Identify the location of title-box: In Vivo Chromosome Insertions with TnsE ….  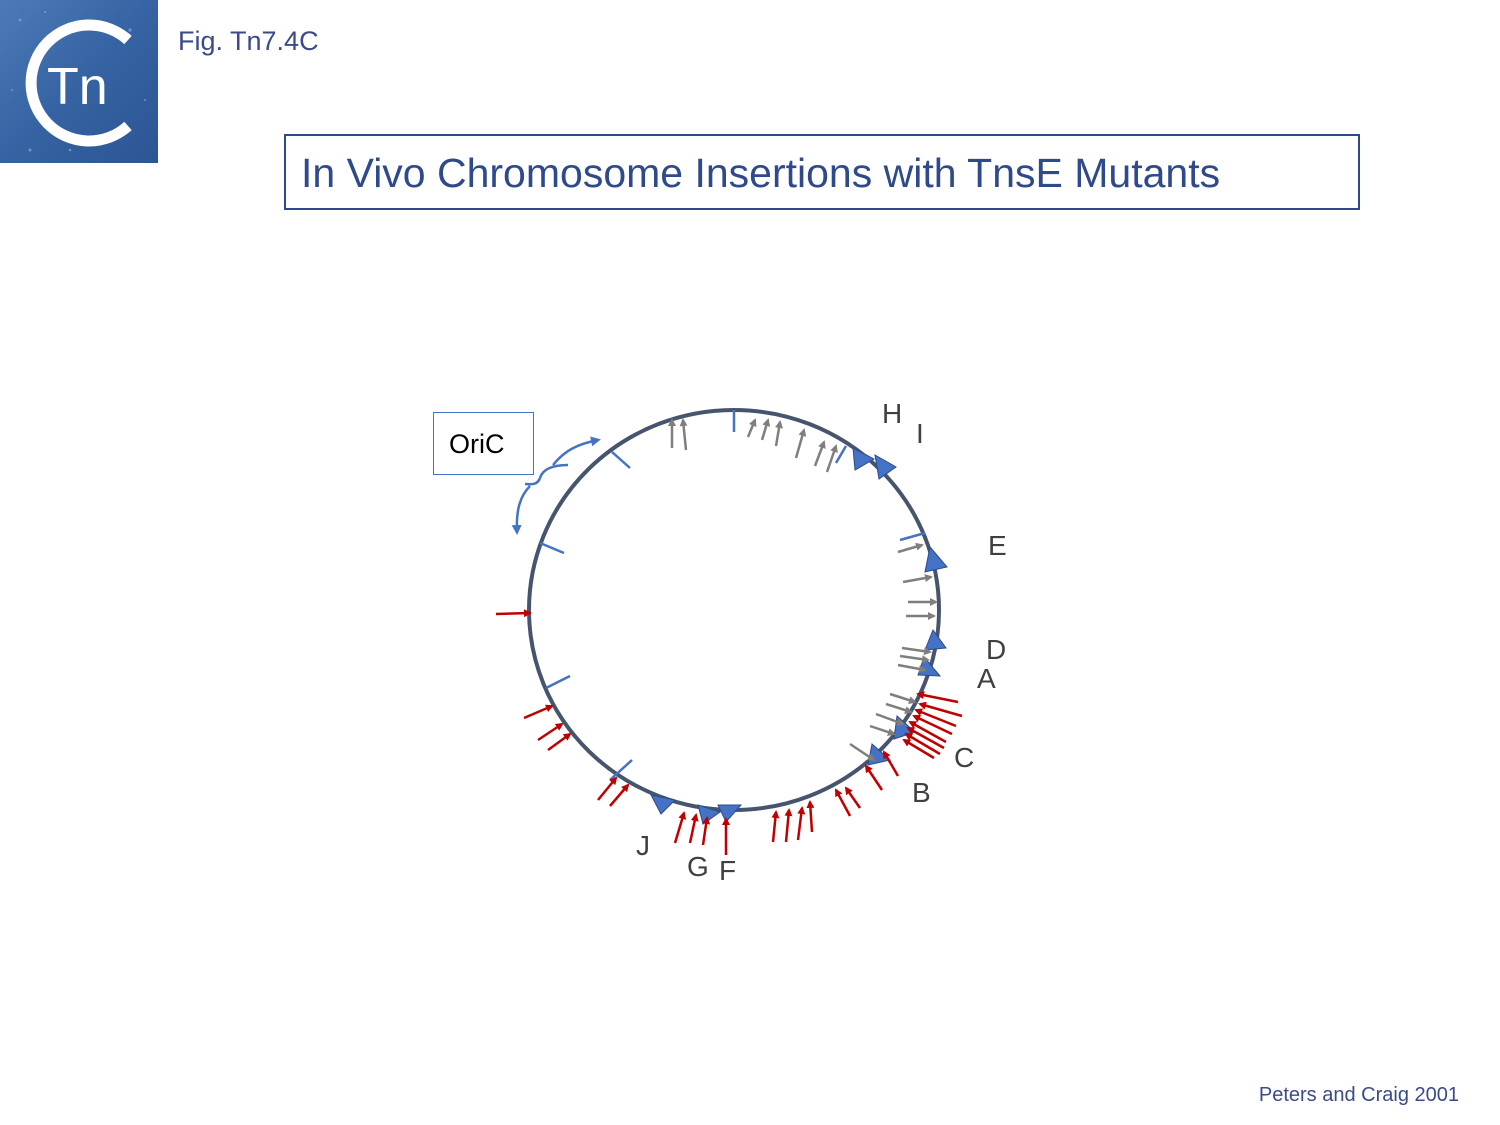
(822, 172).